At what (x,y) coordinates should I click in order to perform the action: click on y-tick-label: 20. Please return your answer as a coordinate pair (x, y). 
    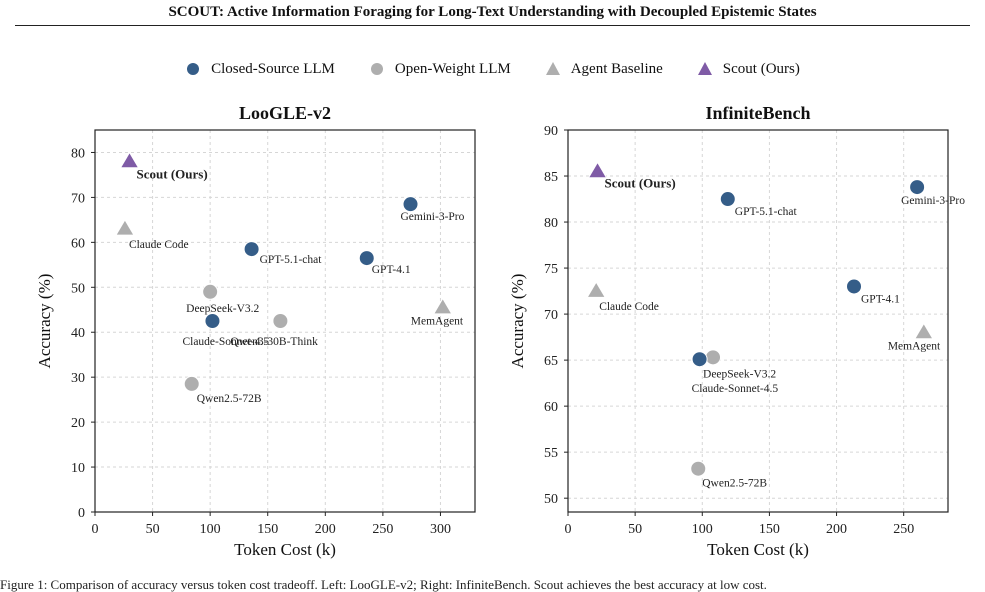
    Looking at the image, I should click on (78, 423).